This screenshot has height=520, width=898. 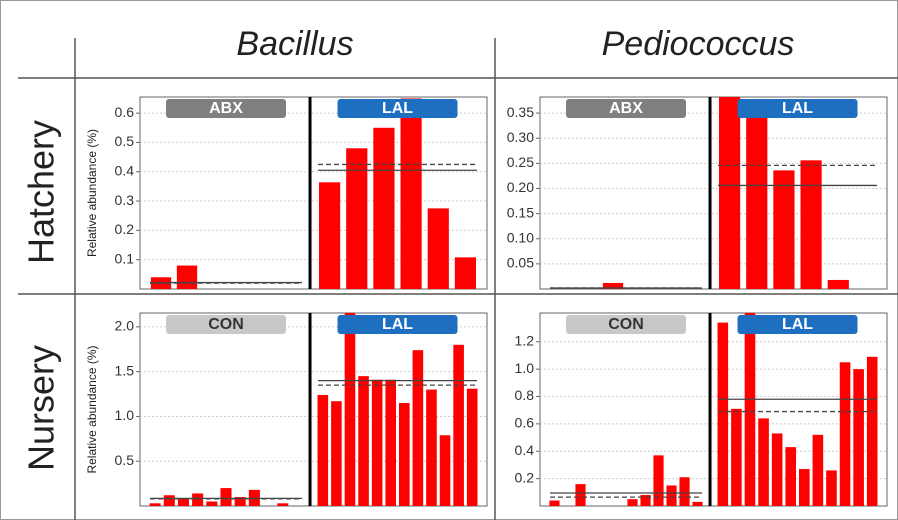 I want to click on y-tick-label: 0.10, so click(x=520, y=237).